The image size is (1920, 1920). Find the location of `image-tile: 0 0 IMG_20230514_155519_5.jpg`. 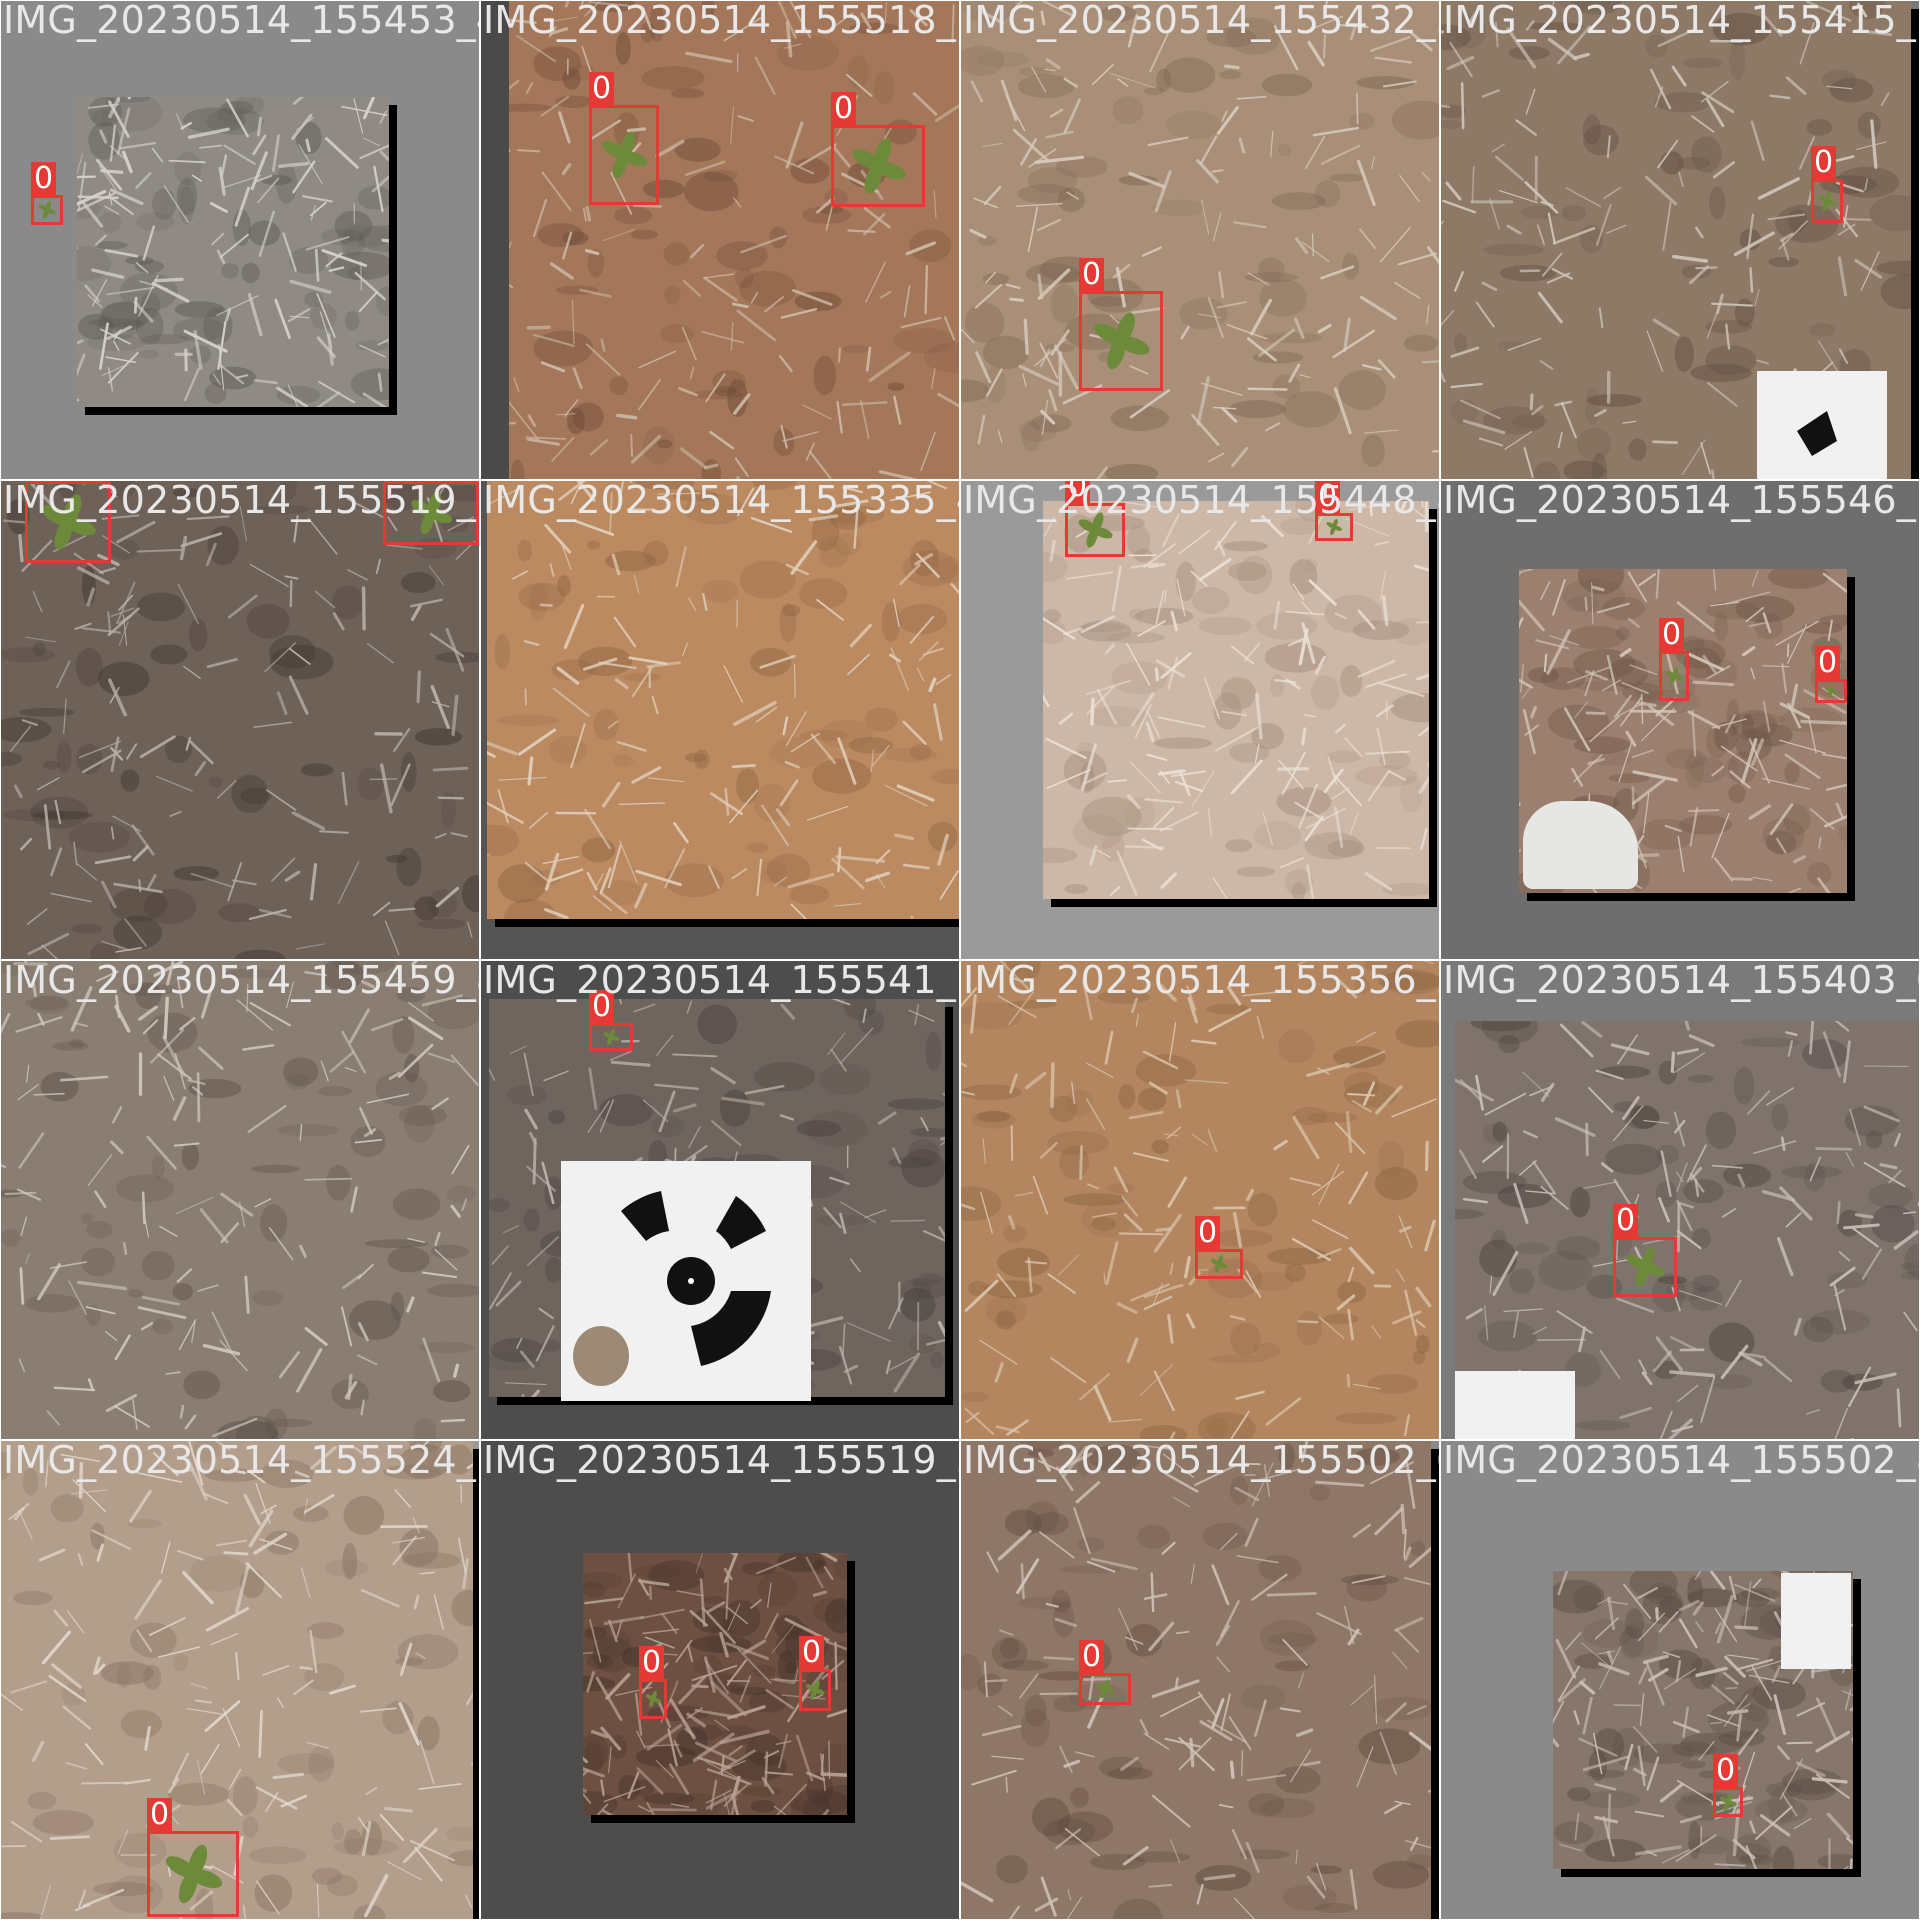

image-tile: 0 0 IMG_20230514_155519_5.jpg is located at coordinates (720, 1680).